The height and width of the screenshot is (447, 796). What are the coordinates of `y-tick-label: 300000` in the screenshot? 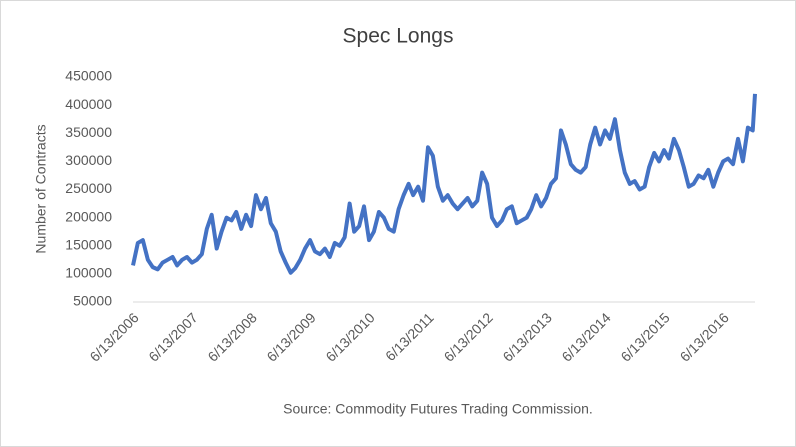 It's located at (88, 160).